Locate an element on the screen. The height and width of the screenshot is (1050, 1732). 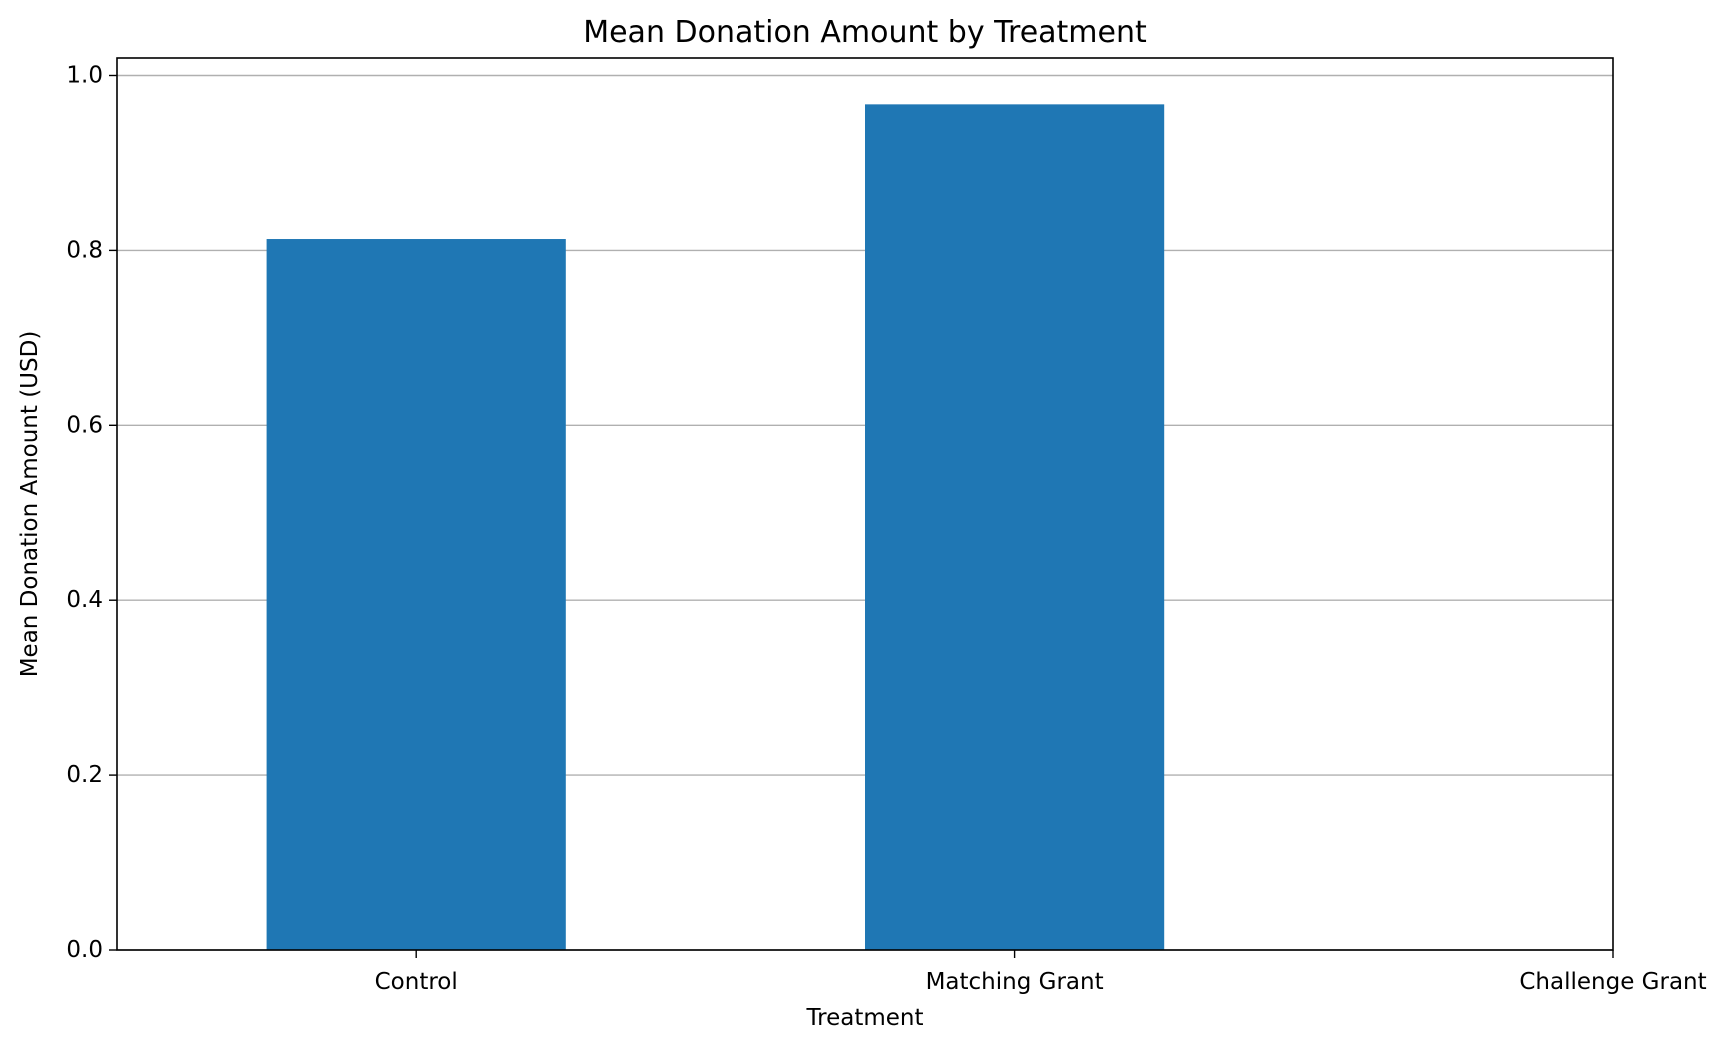
y-tick-label: 0.2 is located at coordinates (84, 775).